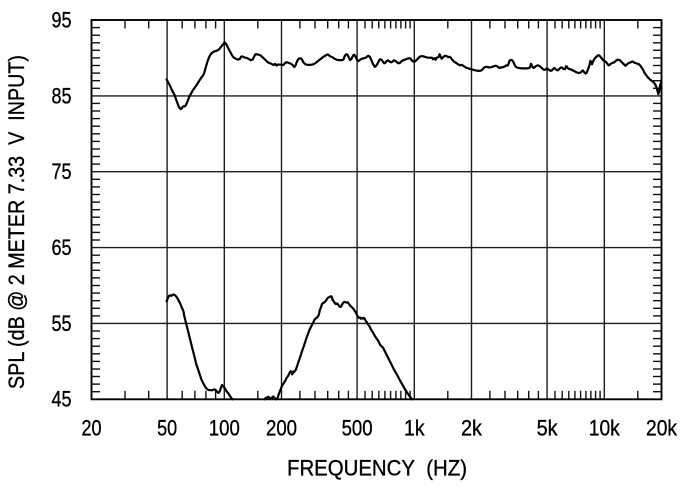  What do you see at coordinates (662, 427) in the screenshot?
I see `svg-text: 20k` at bounding box center [662, 427].